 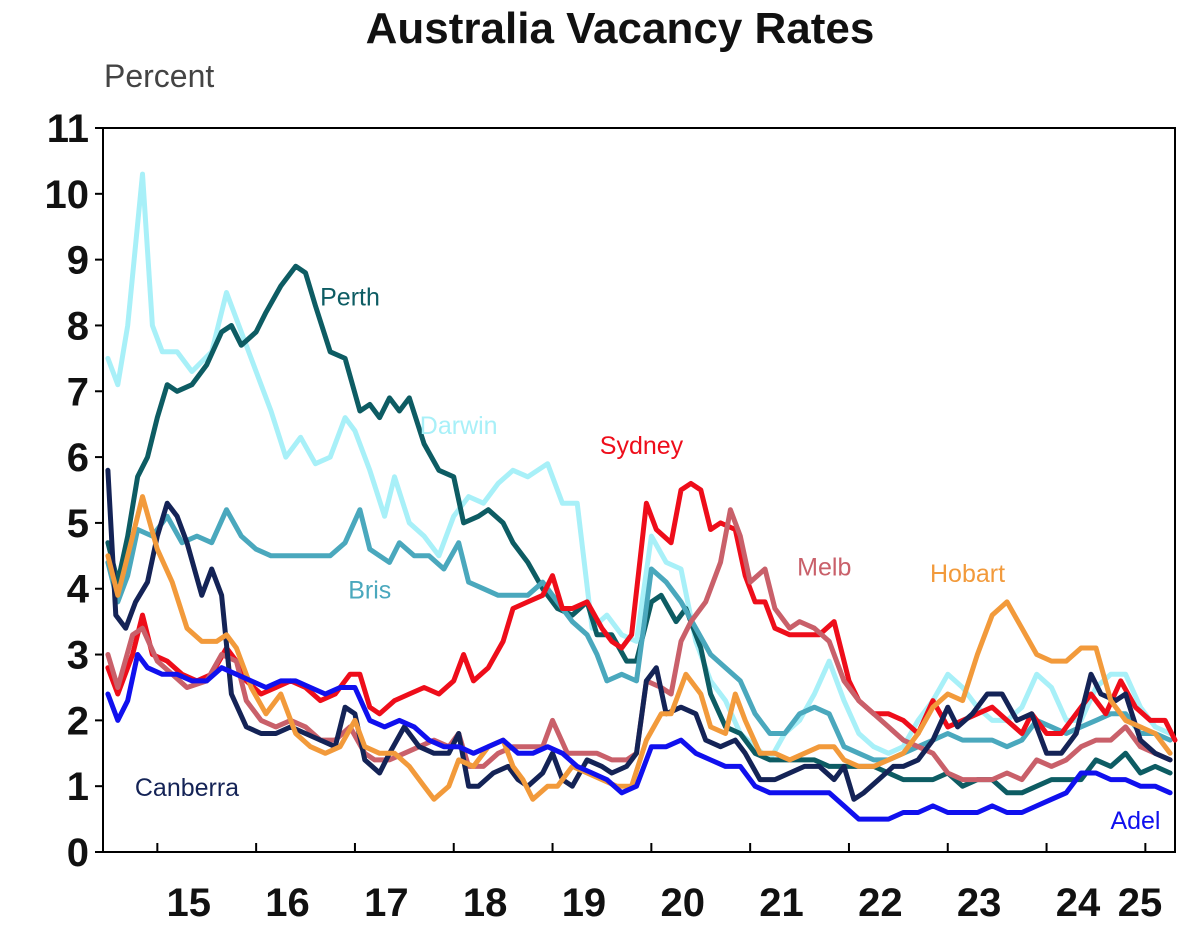 I want to click on x-tick-label: 24, so click(x=1078, y=903).